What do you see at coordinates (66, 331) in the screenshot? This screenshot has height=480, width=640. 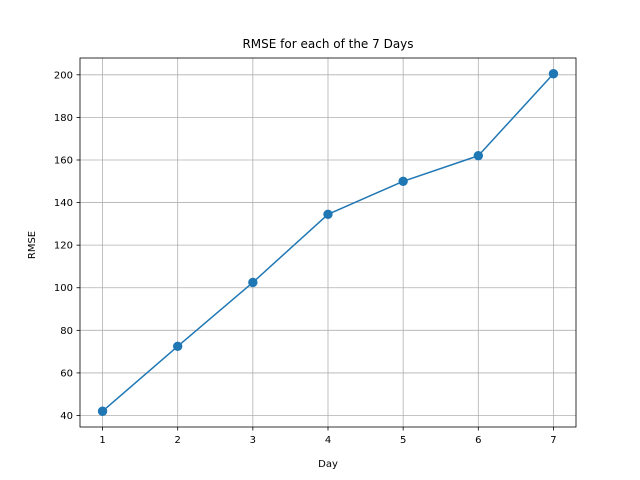 I see `y-tick-label: 80` at bounding box center [66, 331].